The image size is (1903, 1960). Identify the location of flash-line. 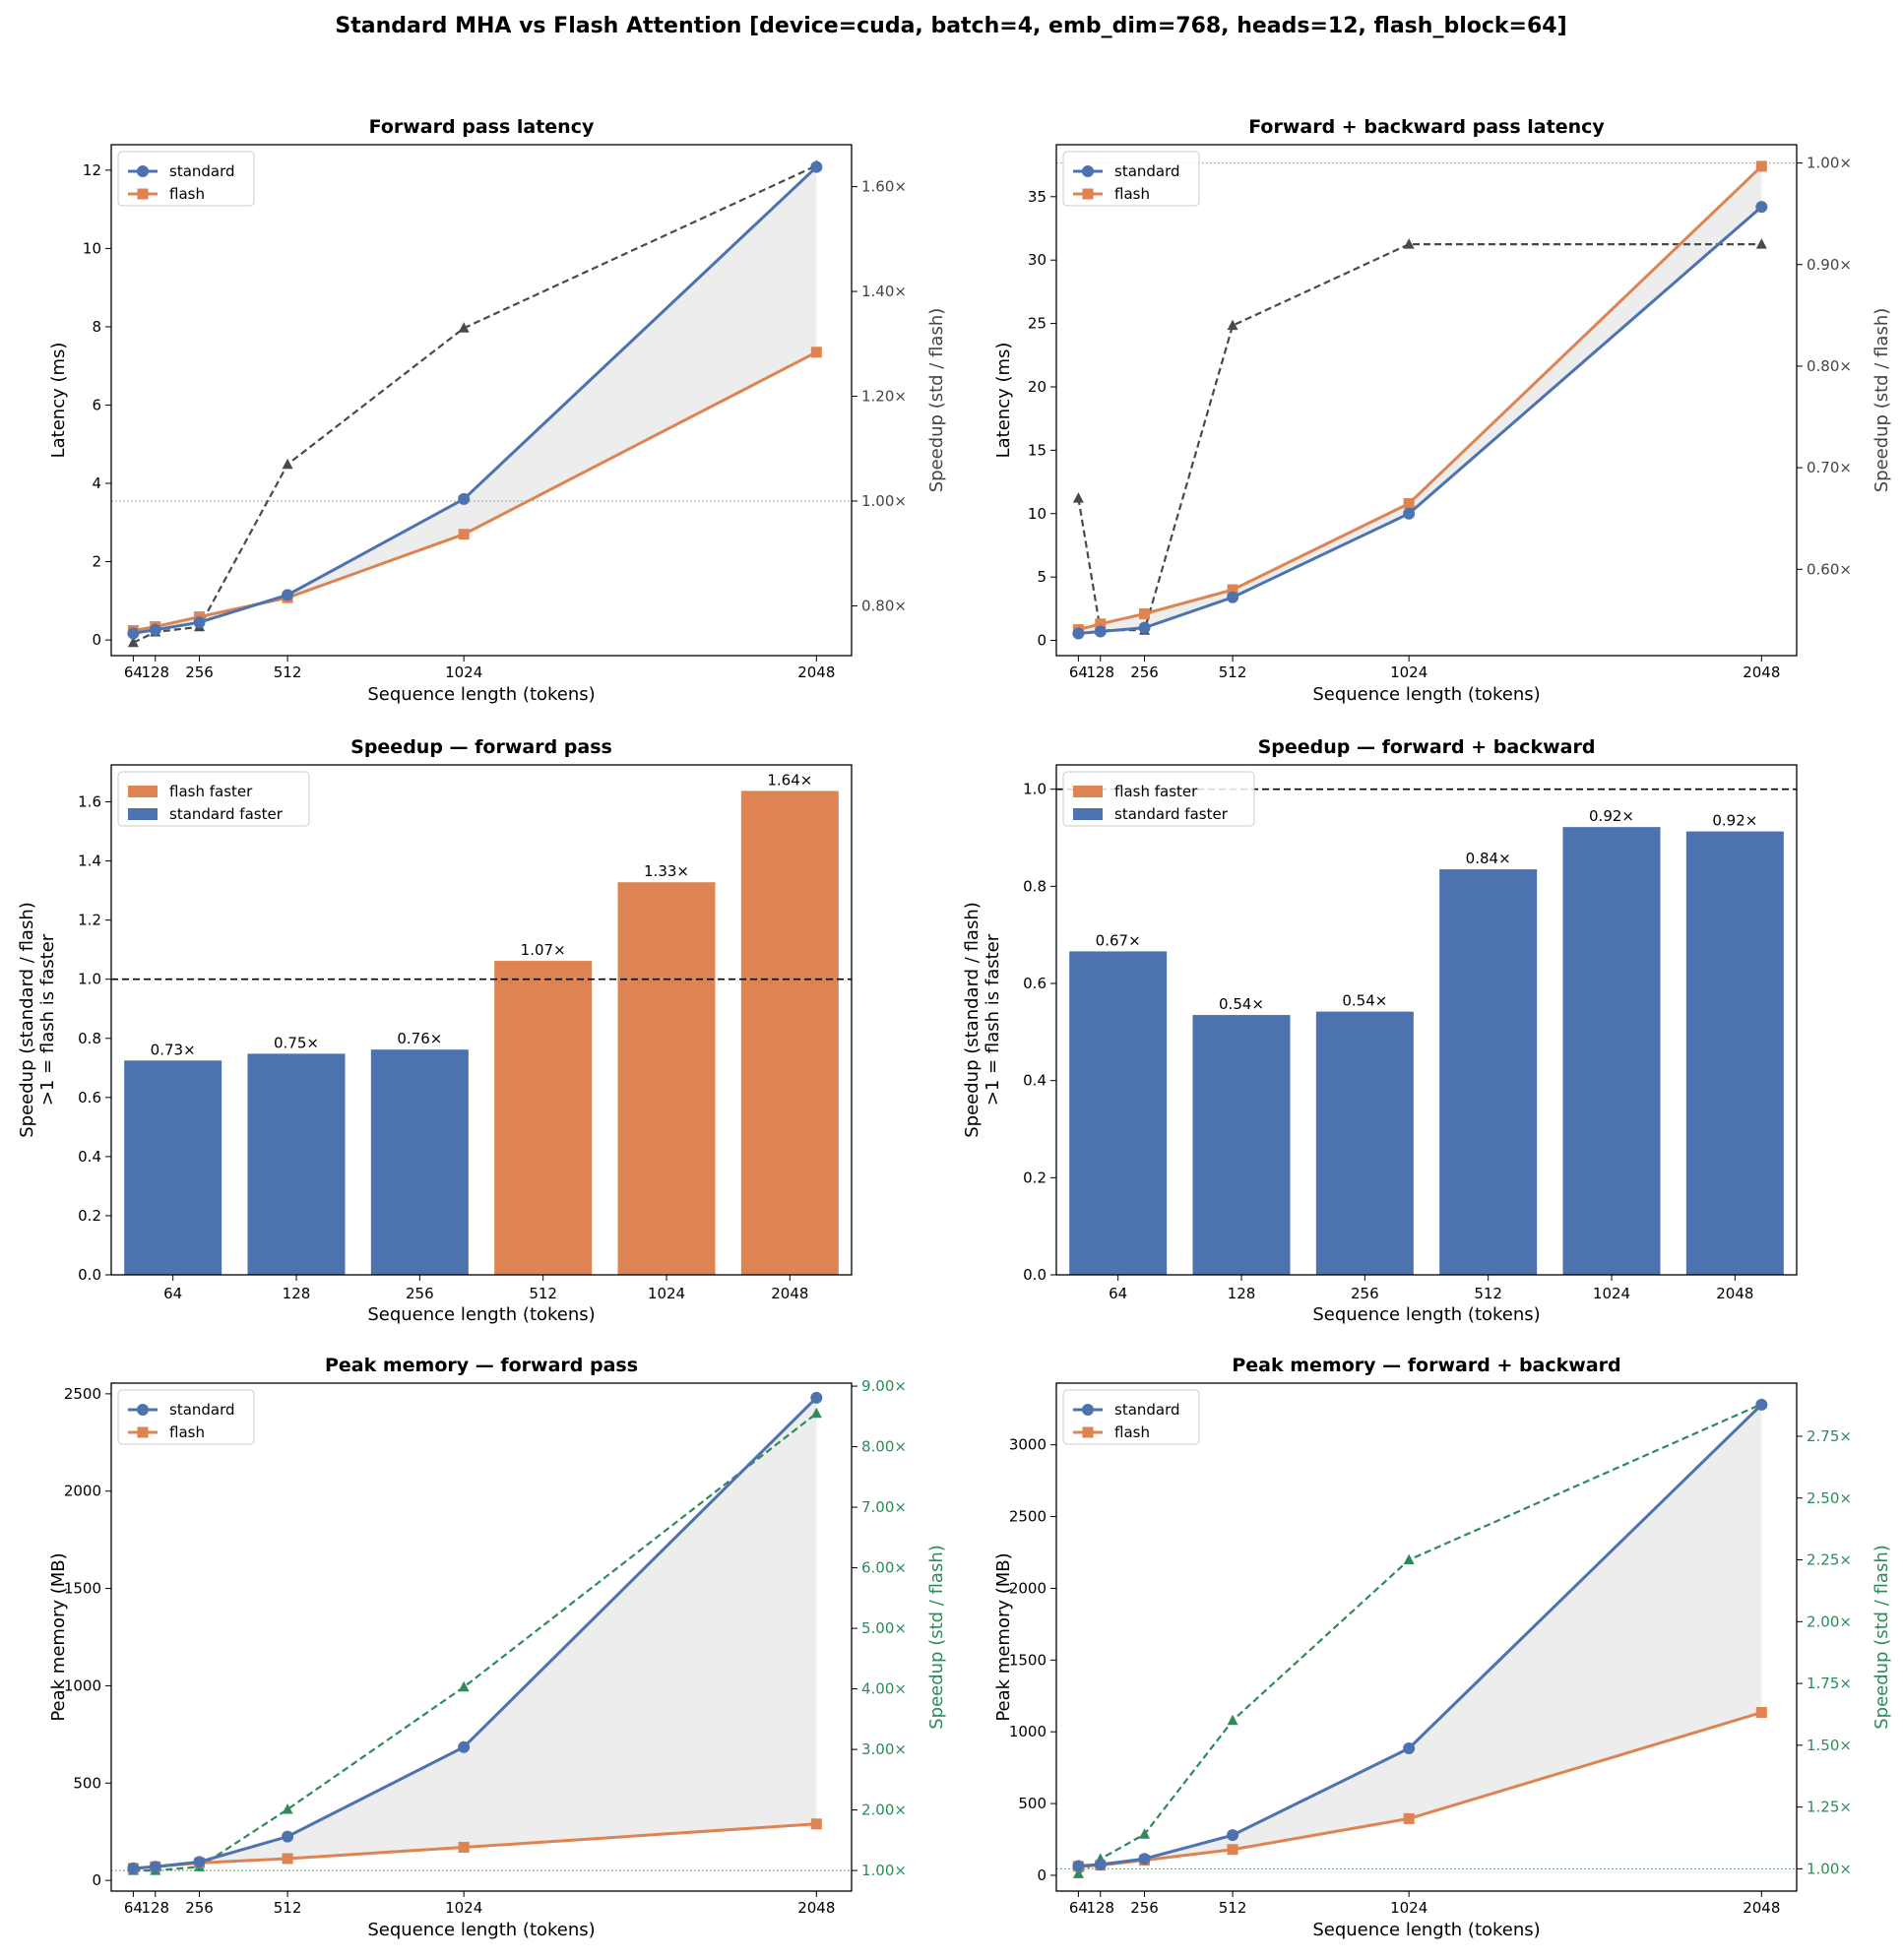
(1420, 398).